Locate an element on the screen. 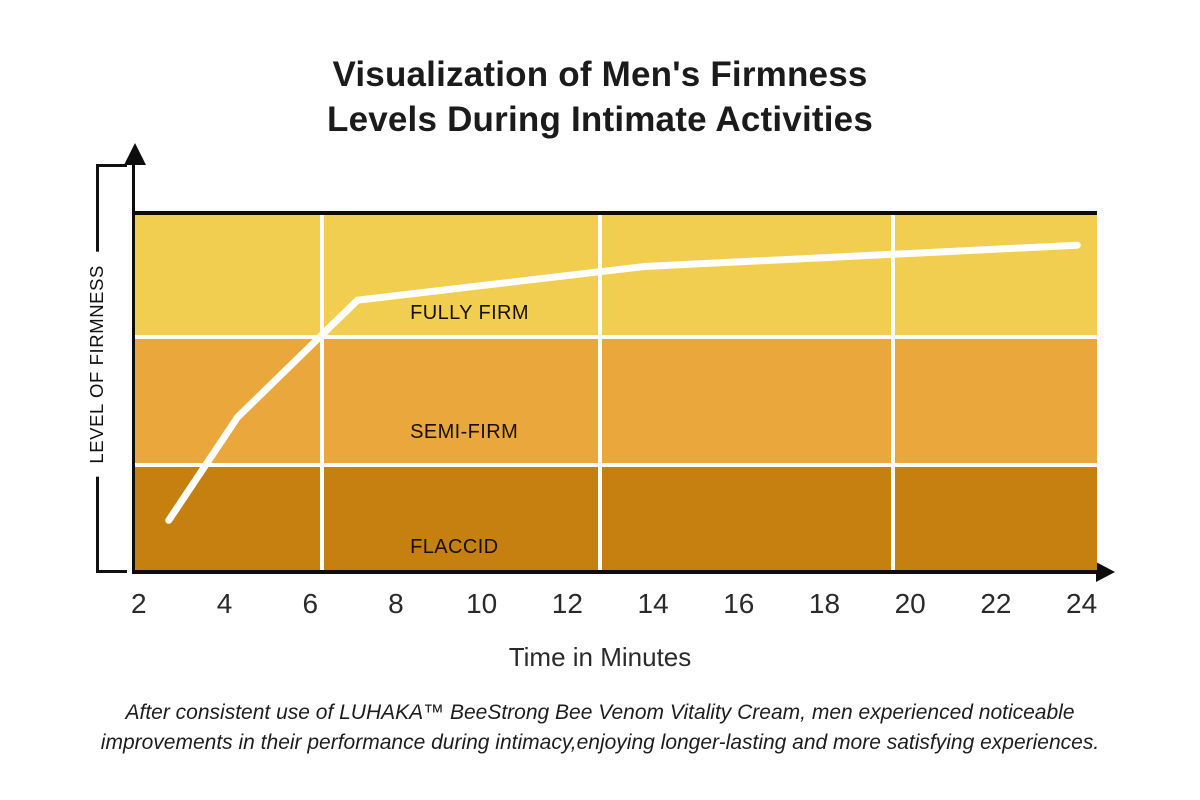 This screenshot has width=1200, height=800. y-axis-line is located at coordinates (133, 368).